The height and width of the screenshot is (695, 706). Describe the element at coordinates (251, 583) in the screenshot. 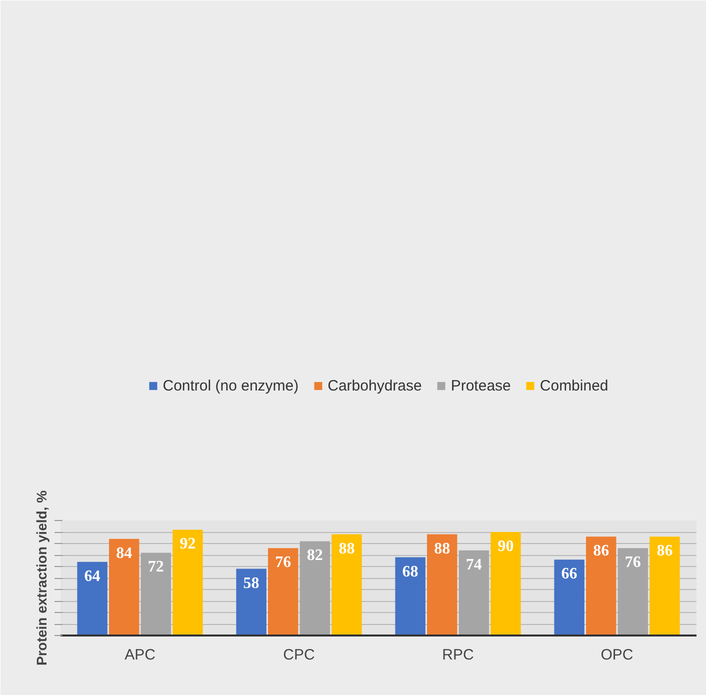

I see `data-label: 58` at that location.